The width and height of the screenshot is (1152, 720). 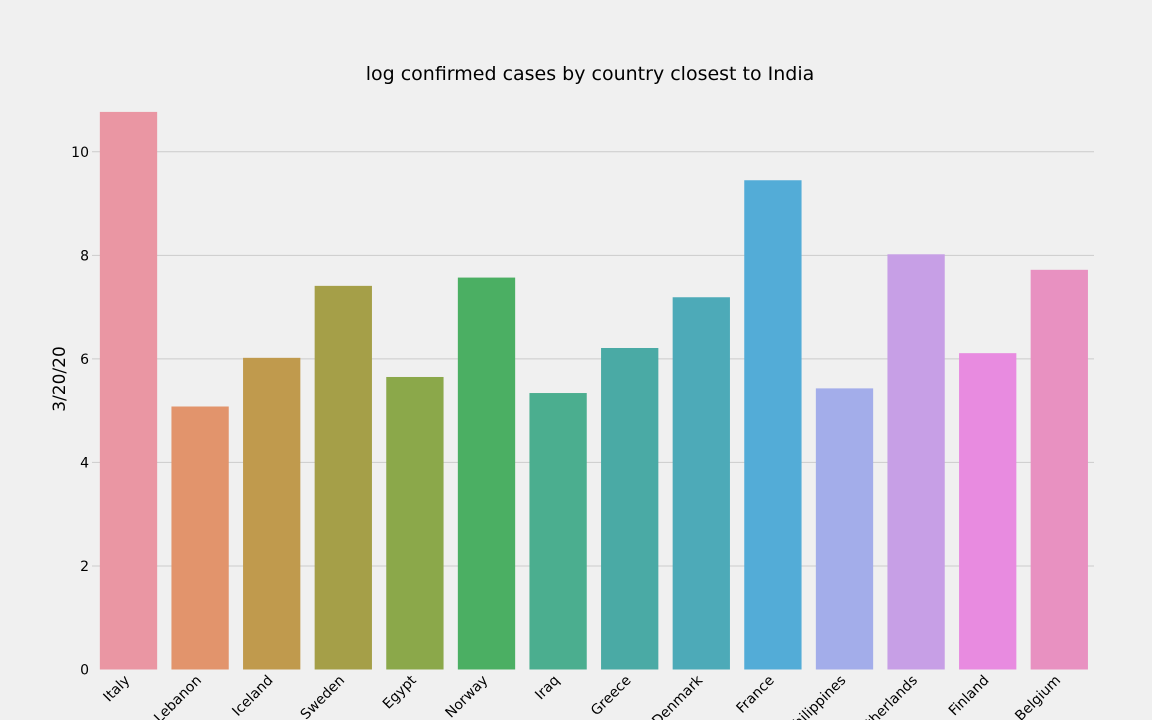 I want to click on bar-sweden, so click(x=343, y=477).